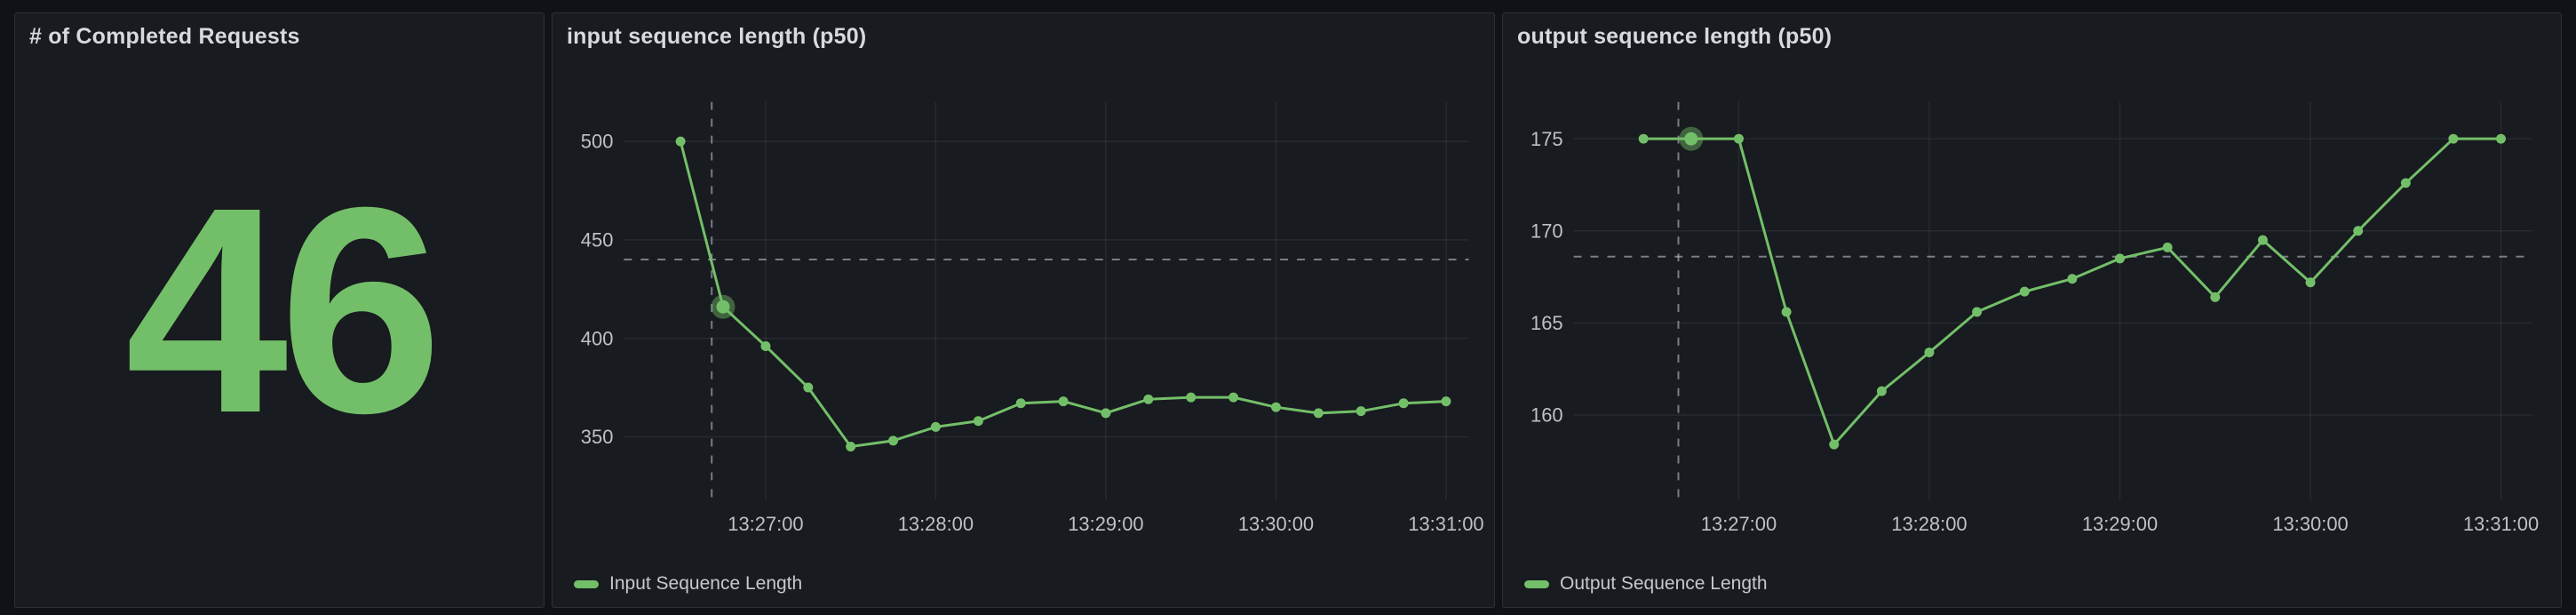 Image resolution: width=2576 pixels, height=615 pixels. What do you see at coordinates (706, 584) in the screenshot?
I see `legend-series-label: Input Sequence Length` at bounding box center [706, 584].